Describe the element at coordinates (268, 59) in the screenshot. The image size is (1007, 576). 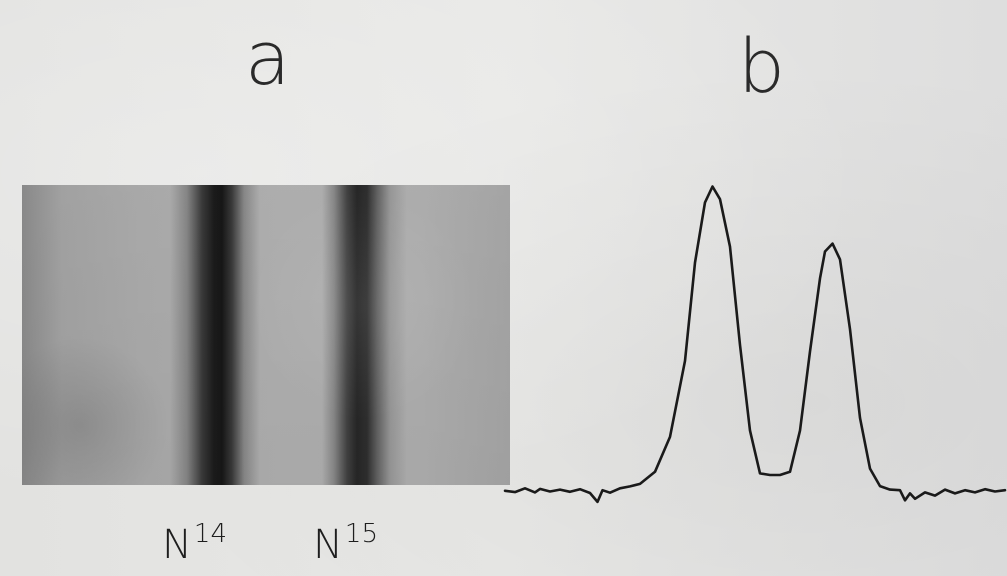
I see `panel-a-label: a` at that location.